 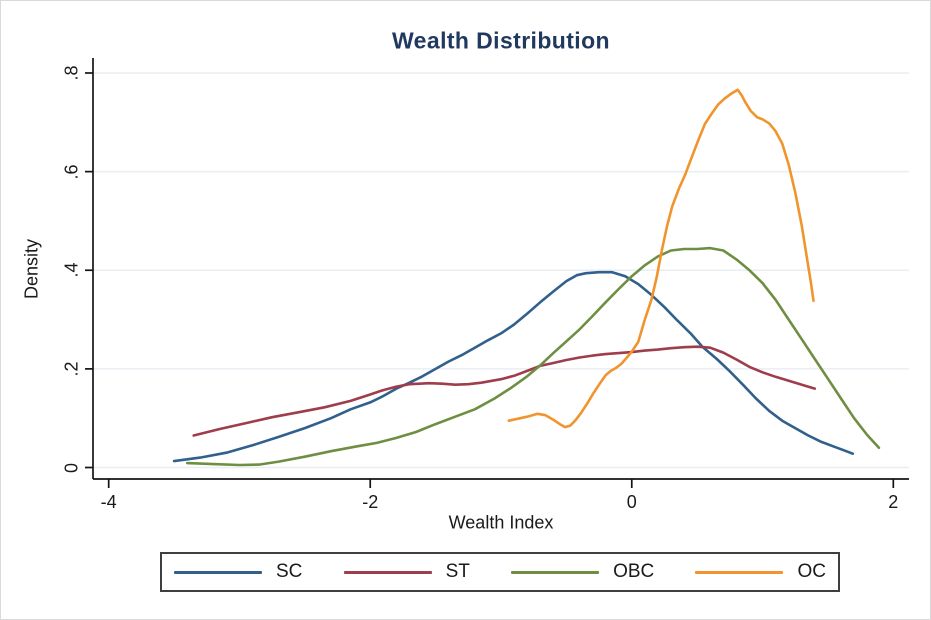 What do you see at coordinates (71, 172) in the screenshot?
I see `y-tick-label: .6` at bounding box center [71, 172].